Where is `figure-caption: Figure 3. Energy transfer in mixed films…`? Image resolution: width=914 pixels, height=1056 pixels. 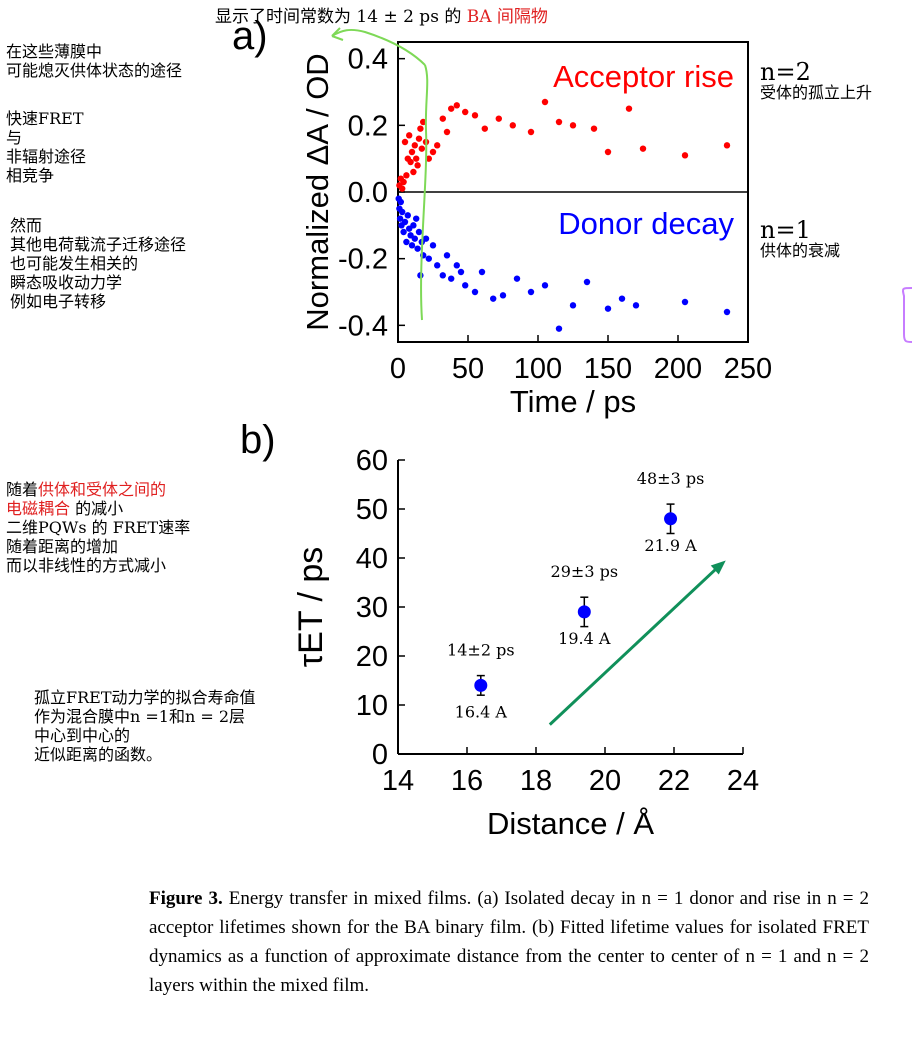 figure-caption: Figure 3. Energy transfer in mixed films… is located at coordinates (509, 942).